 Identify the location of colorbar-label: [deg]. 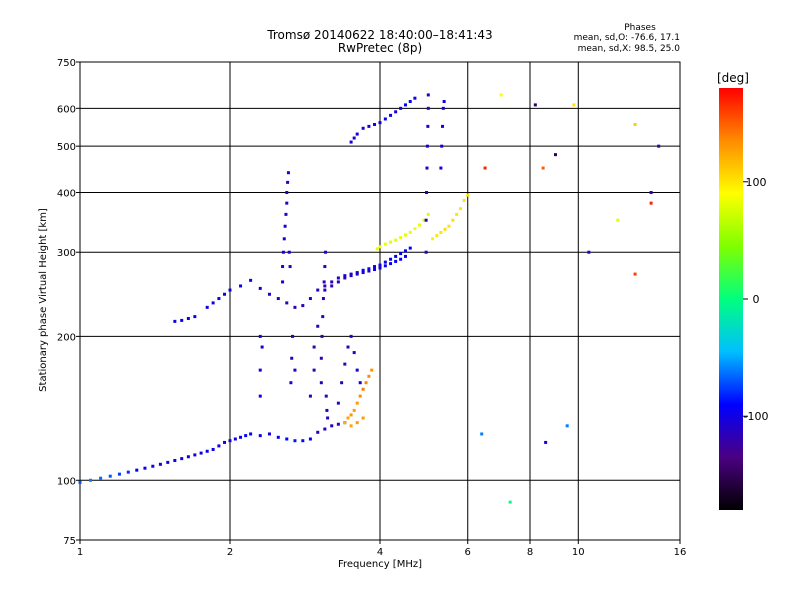
(733, 78).